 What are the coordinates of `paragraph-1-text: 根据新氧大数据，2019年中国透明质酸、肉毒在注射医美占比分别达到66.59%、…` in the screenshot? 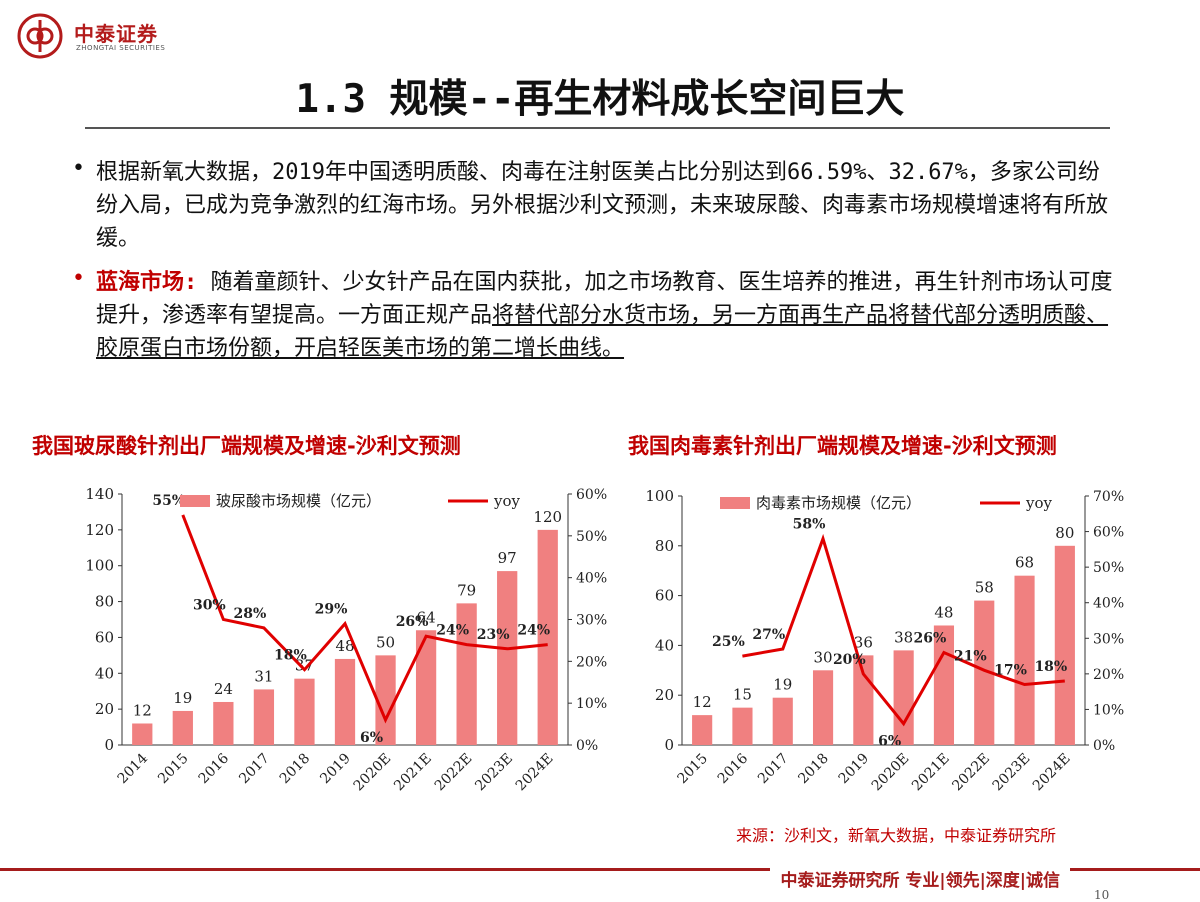 It's located at (602, 205).